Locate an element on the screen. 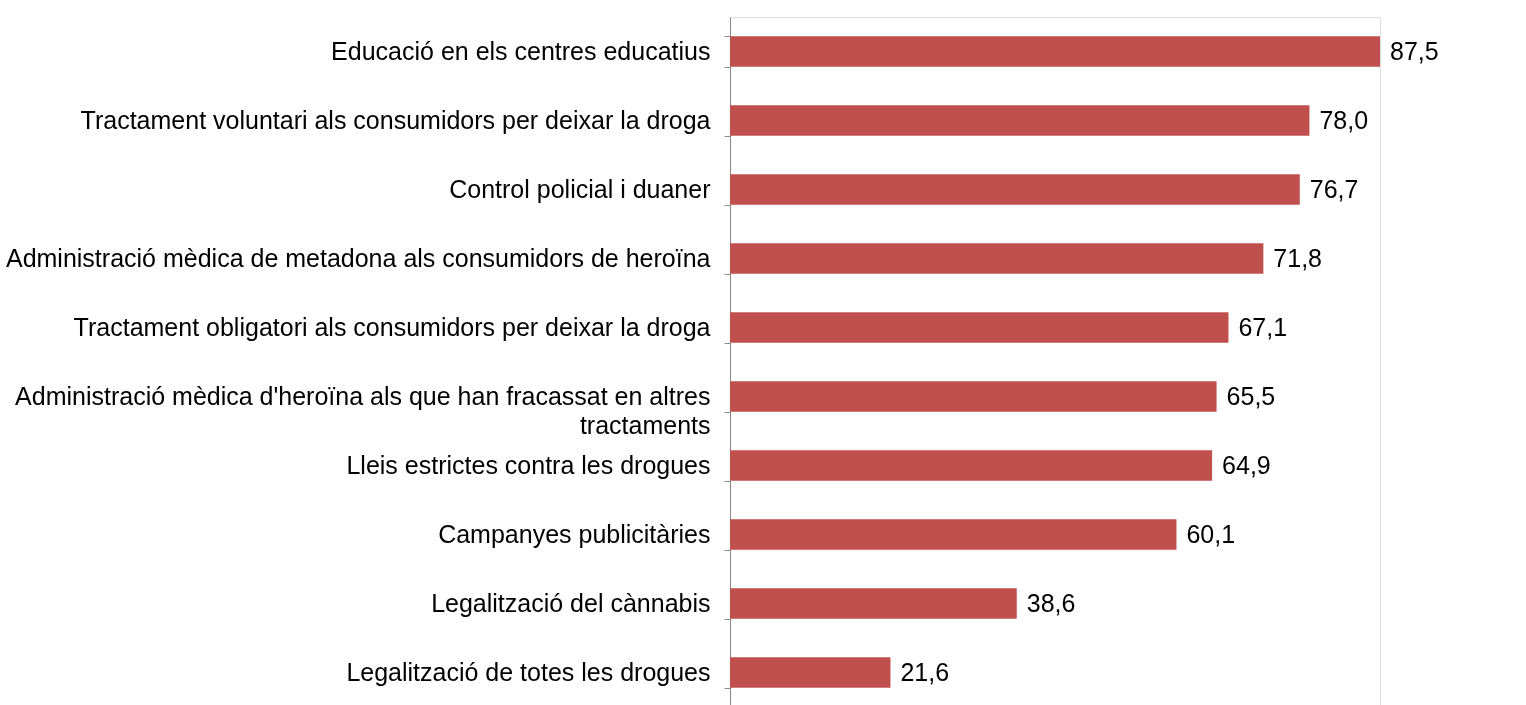 This screenshot has width=1526, height=705. y-tick-label: Tractament voluntari als consumidors per deixar la droga is located at coordinates (395, 120).